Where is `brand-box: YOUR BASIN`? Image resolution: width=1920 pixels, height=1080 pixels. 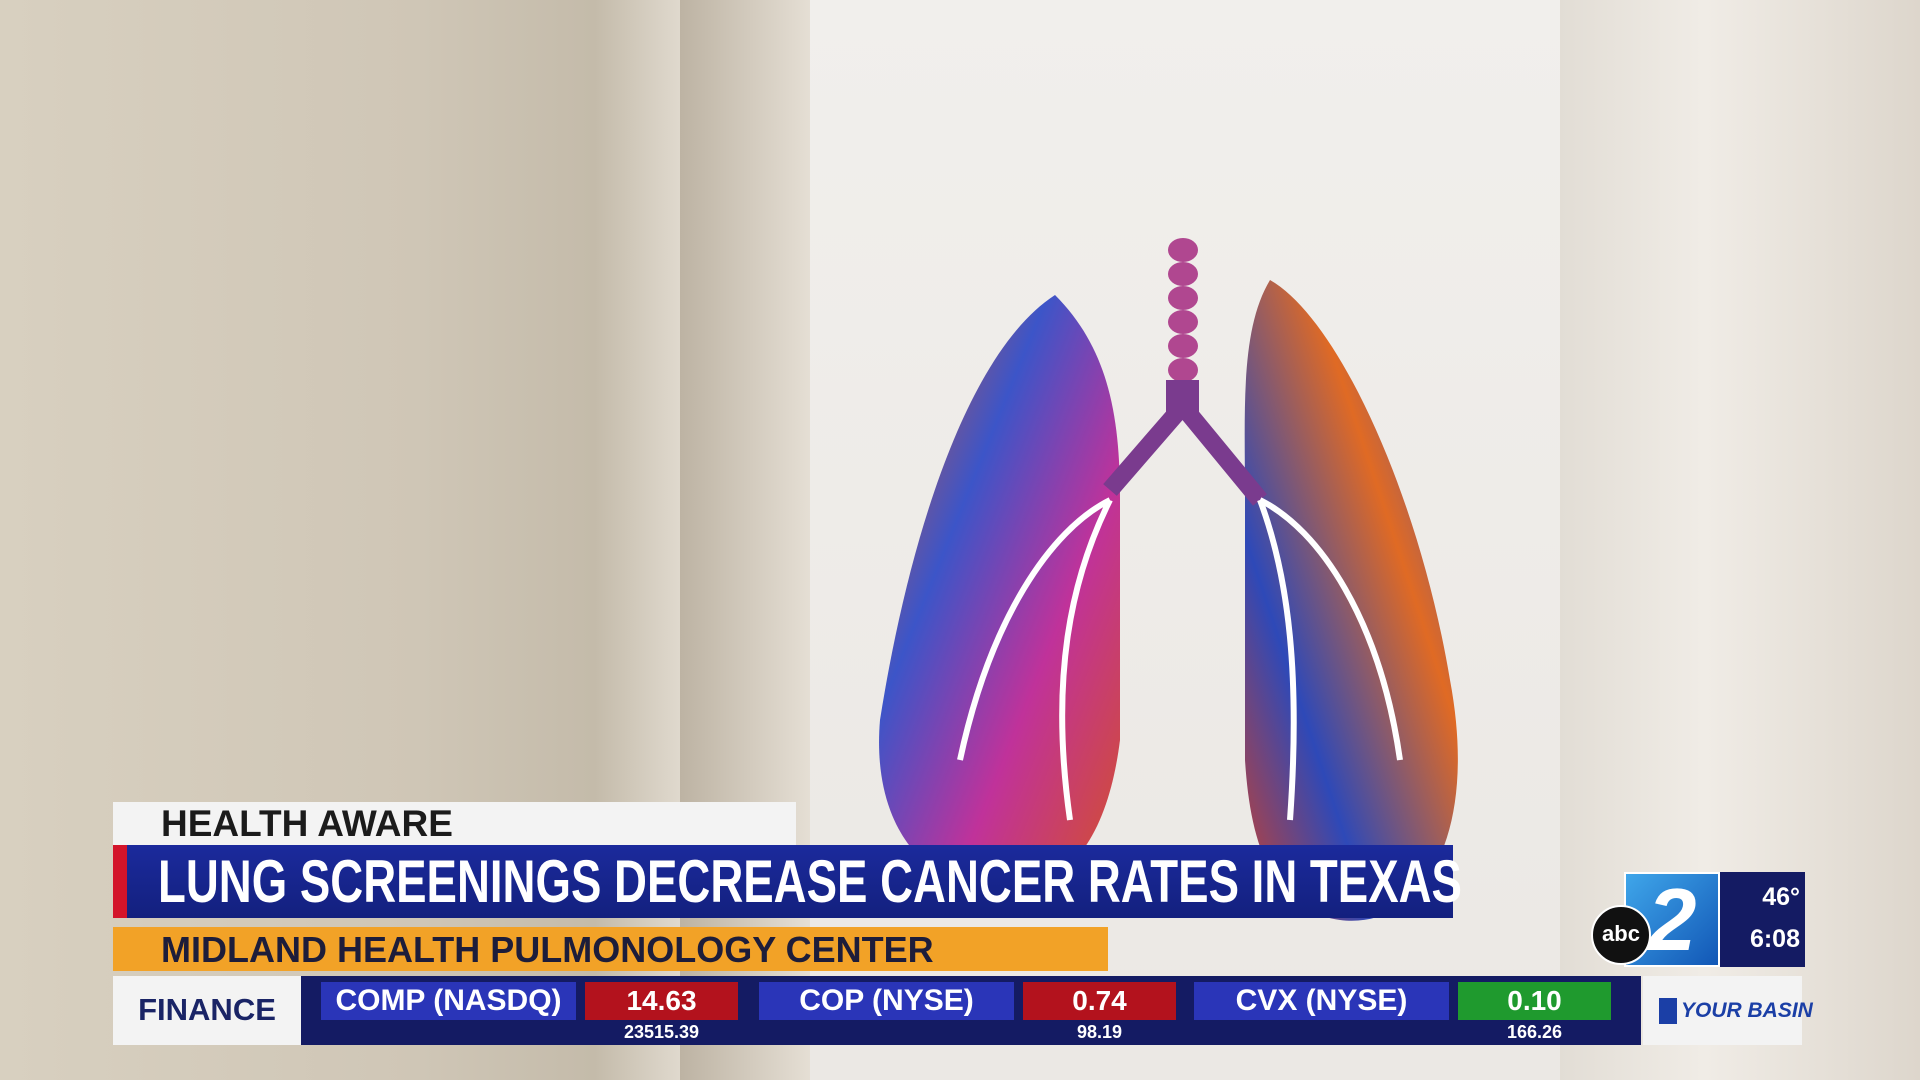 brand-box: YOUR BASIN is located at coordinates (1728, 1010).